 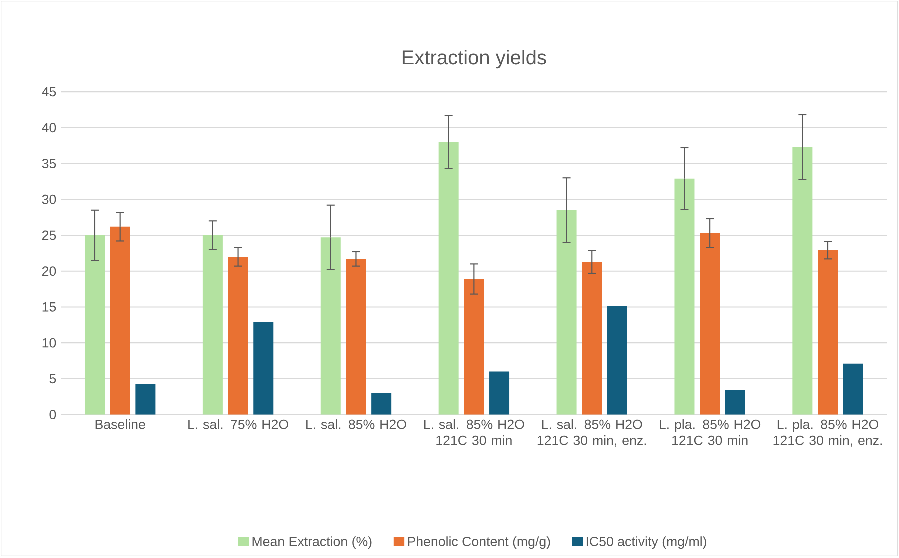 What do you see at coordinates (646, 543) in the screenshot?
I see `legend-label: IC50 activity (mg/ml)` at bounding box center [646, 543].